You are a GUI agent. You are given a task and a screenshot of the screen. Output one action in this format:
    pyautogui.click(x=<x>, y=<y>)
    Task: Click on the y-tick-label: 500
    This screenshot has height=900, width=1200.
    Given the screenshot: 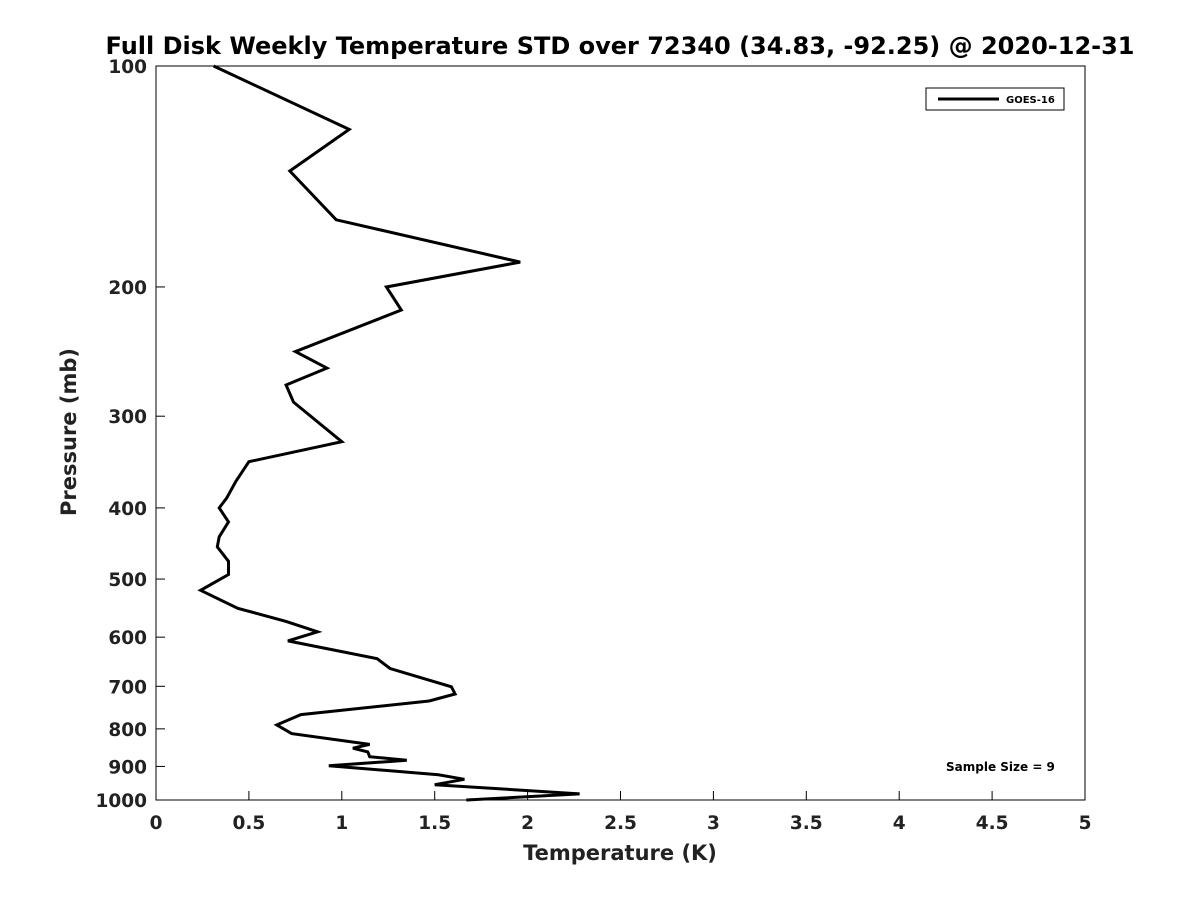 What is the action you would take?
    pyautogui.click(x=127, y=580)
    